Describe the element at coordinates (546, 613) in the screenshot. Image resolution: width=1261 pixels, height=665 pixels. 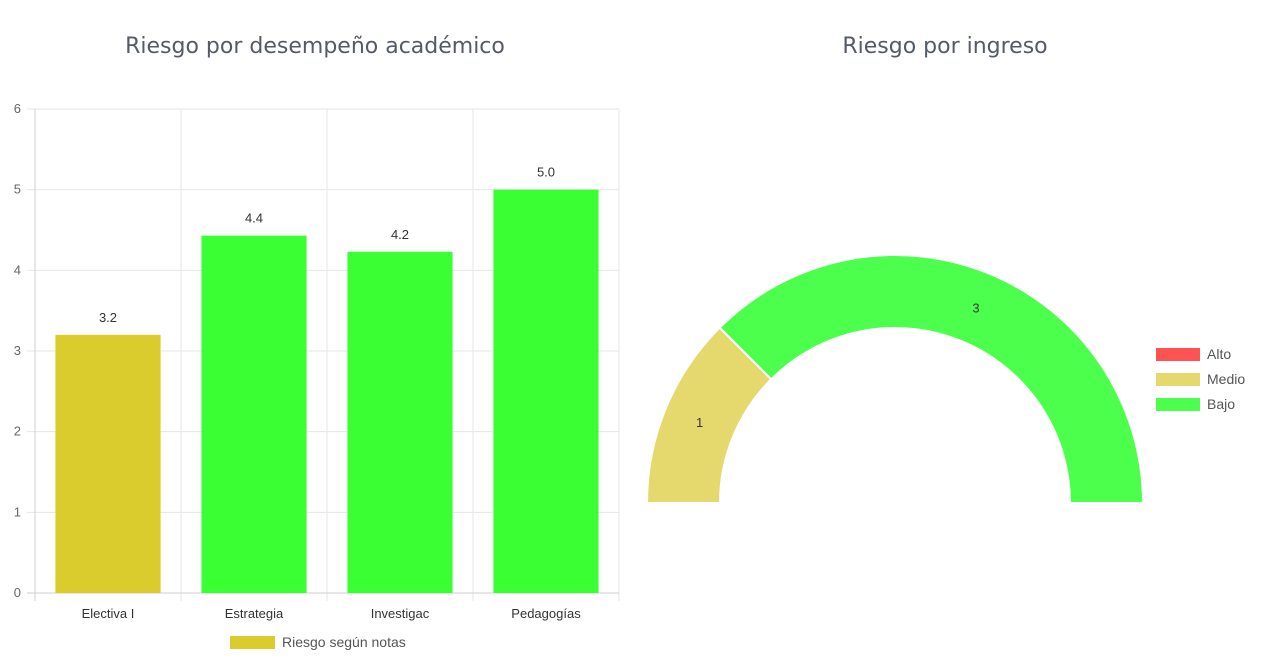
I see `x-tick-label: Pedagogías` at that location.